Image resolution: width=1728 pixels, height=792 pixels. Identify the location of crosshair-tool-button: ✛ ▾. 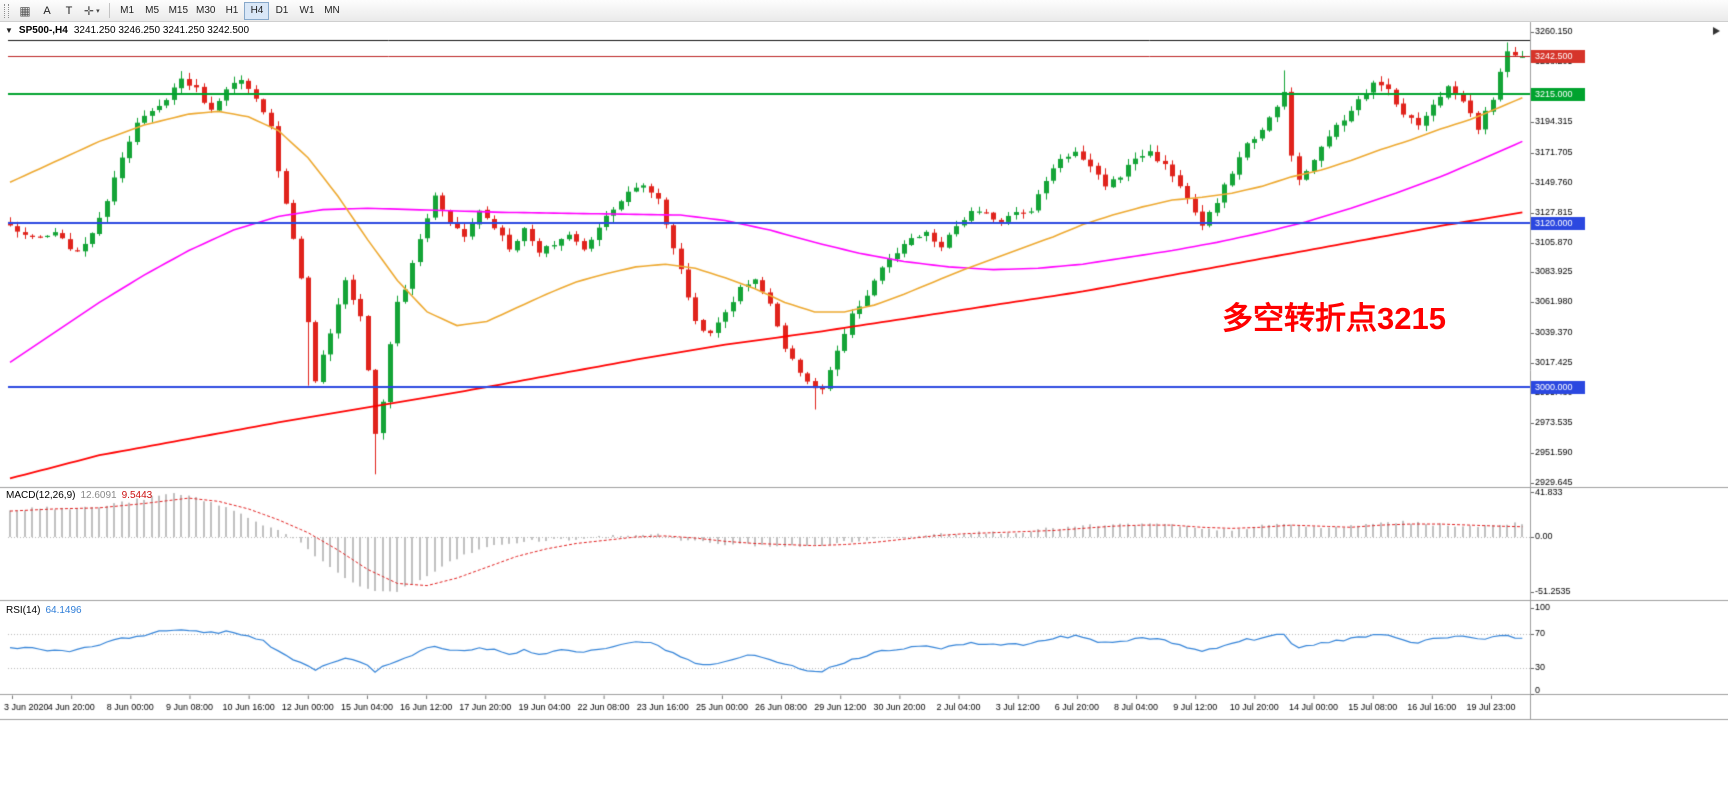
(92, 11).